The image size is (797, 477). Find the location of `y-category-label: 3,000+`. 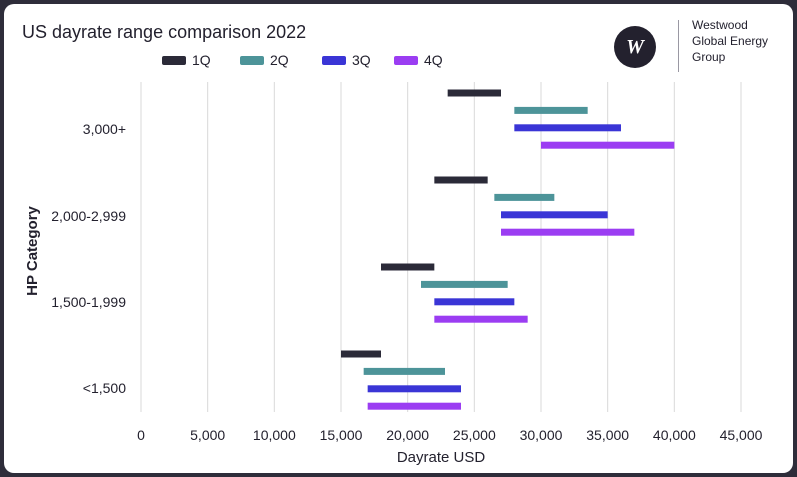

y-category-label: 3,000+ is located at coordinates (104, 129).